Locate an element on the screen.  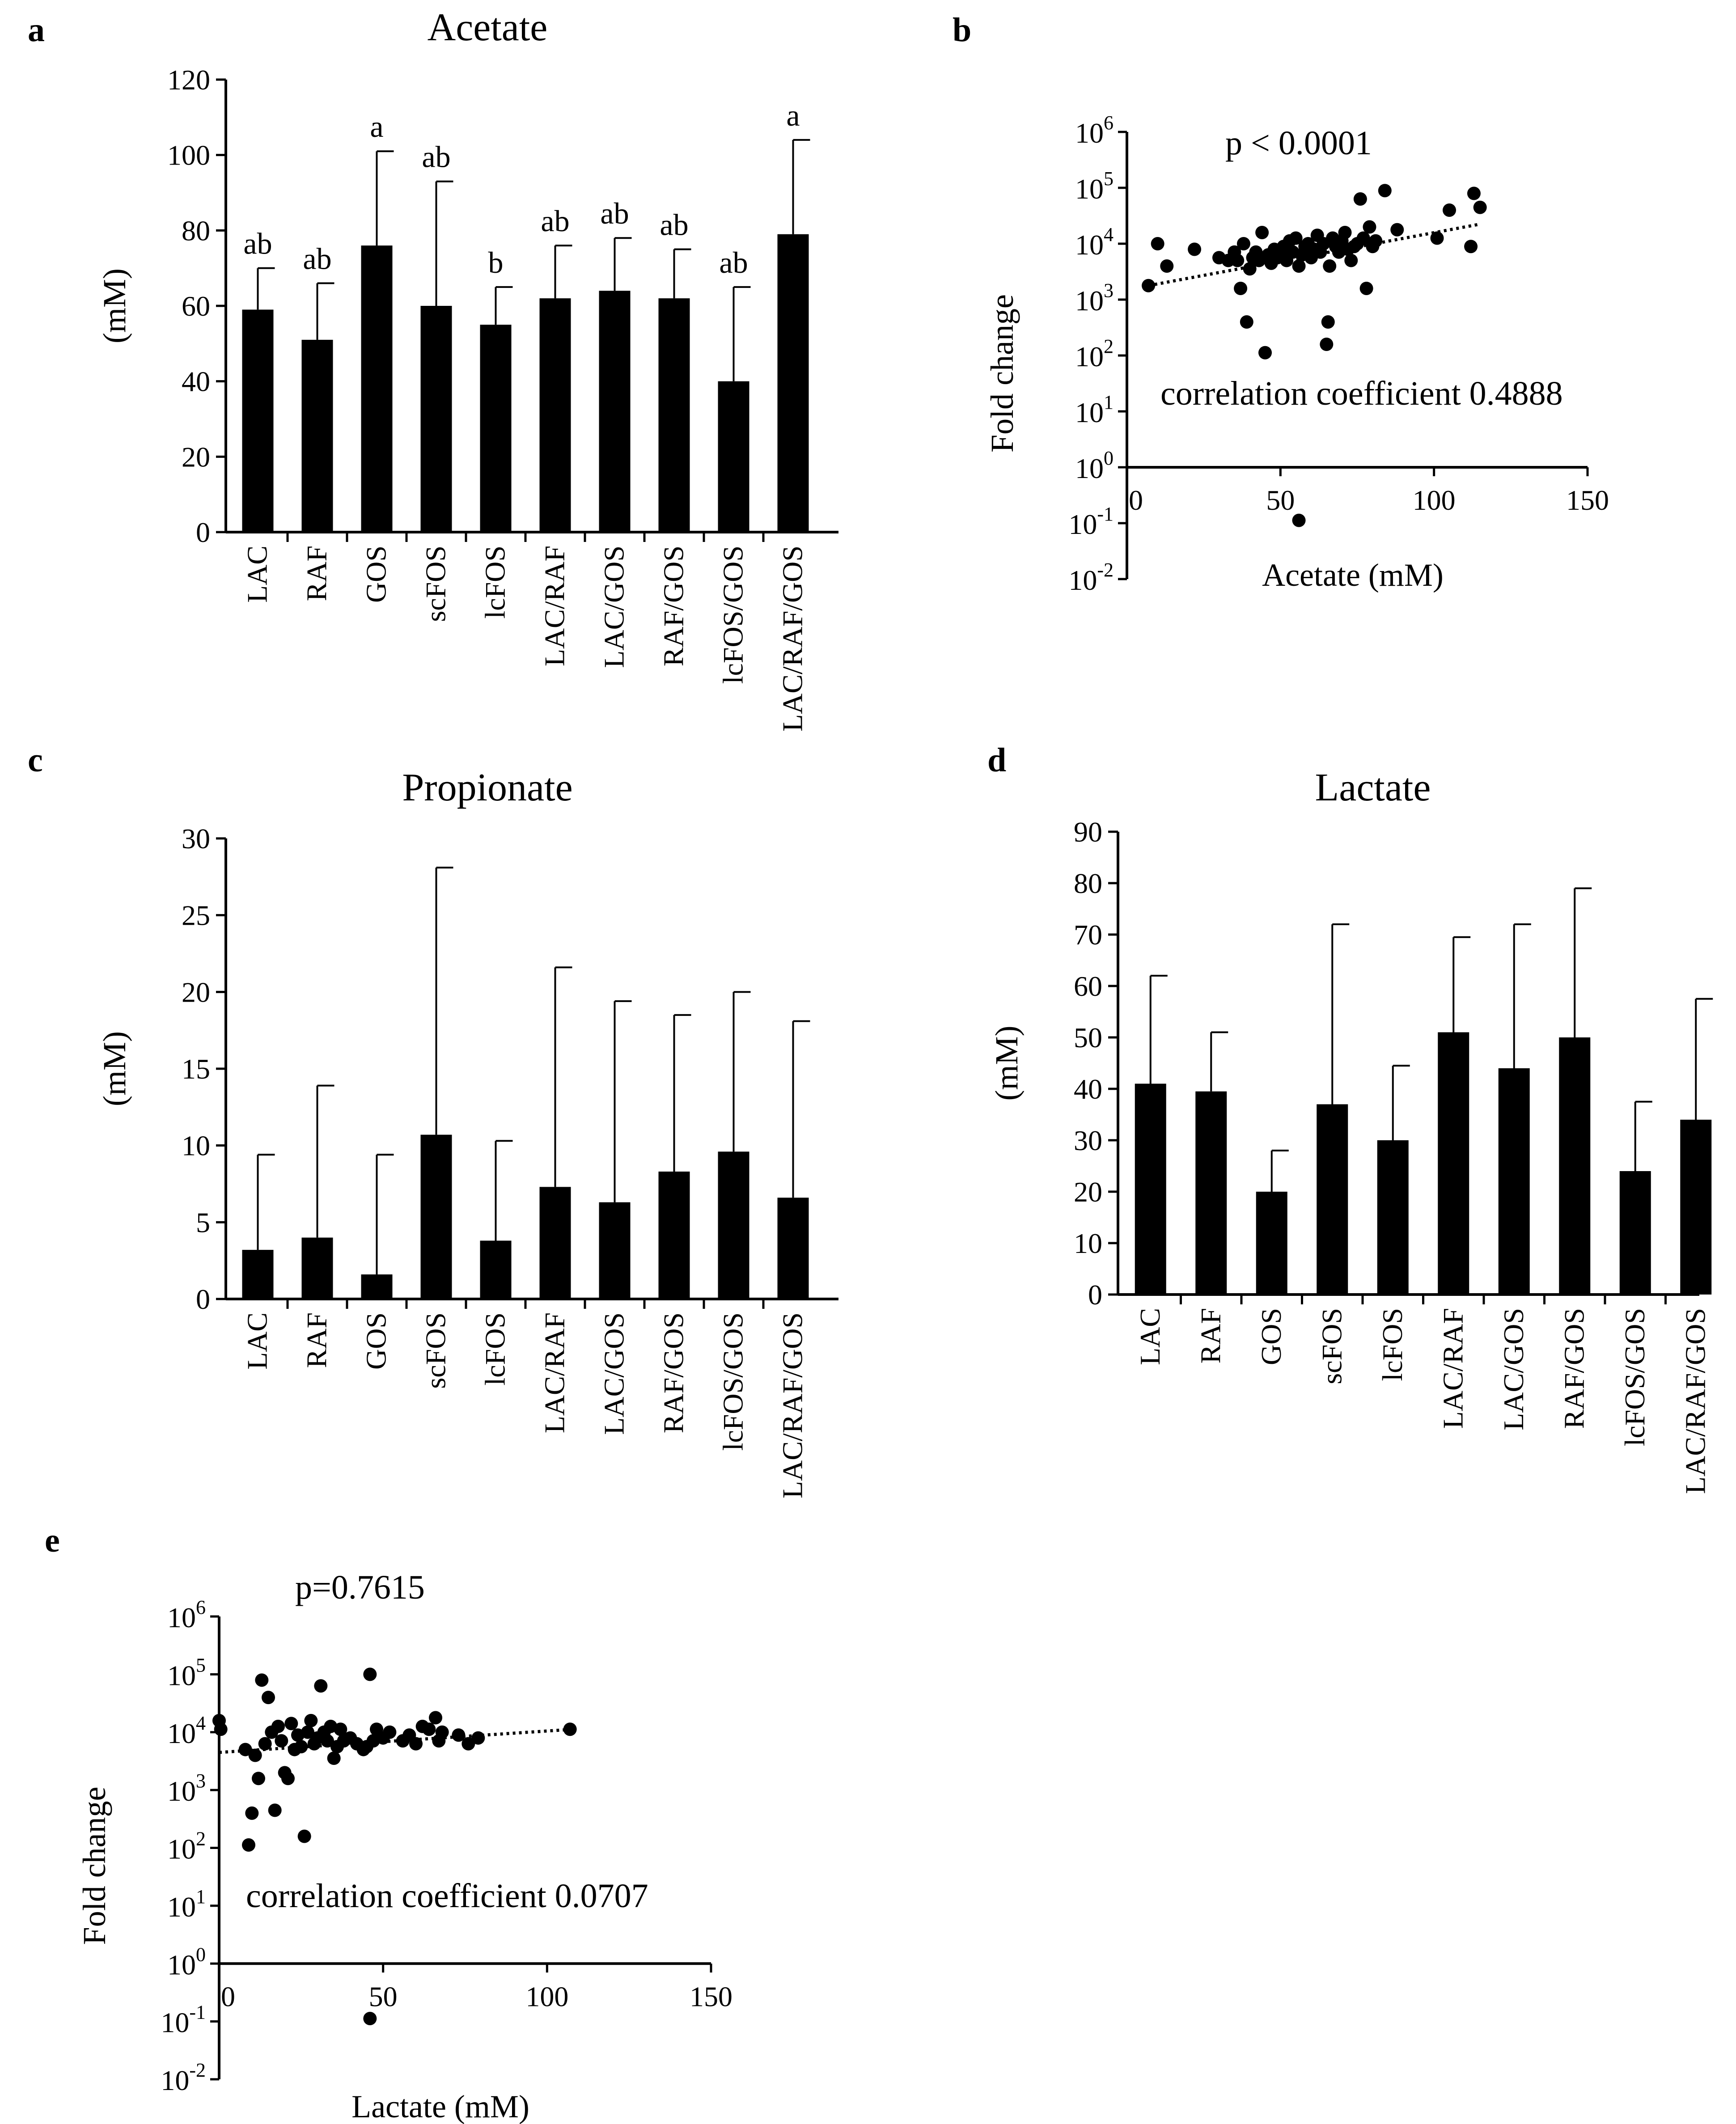
y-axis-label: Fold change is located at coordinates (1002, 373).